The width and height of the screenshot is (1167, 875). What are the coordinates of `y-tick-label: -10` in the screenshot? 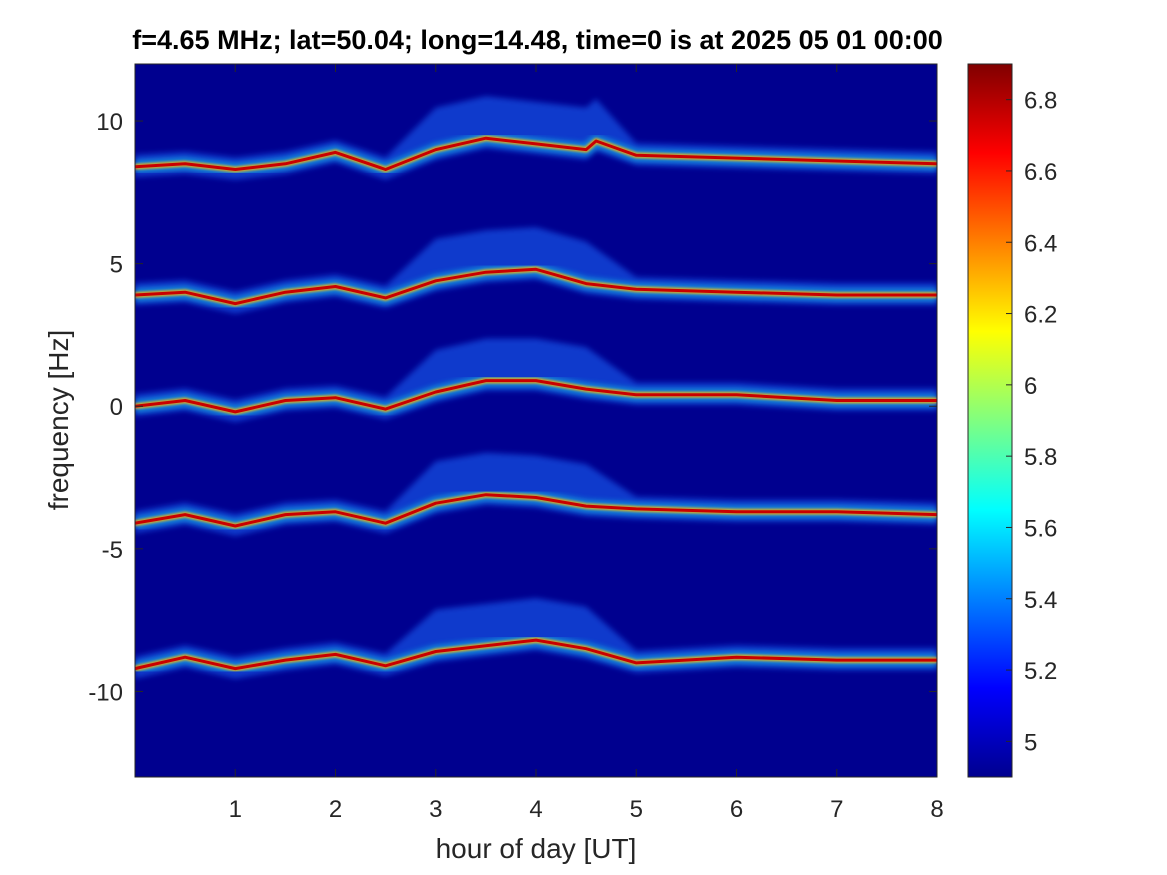 It's located at (105, 692).